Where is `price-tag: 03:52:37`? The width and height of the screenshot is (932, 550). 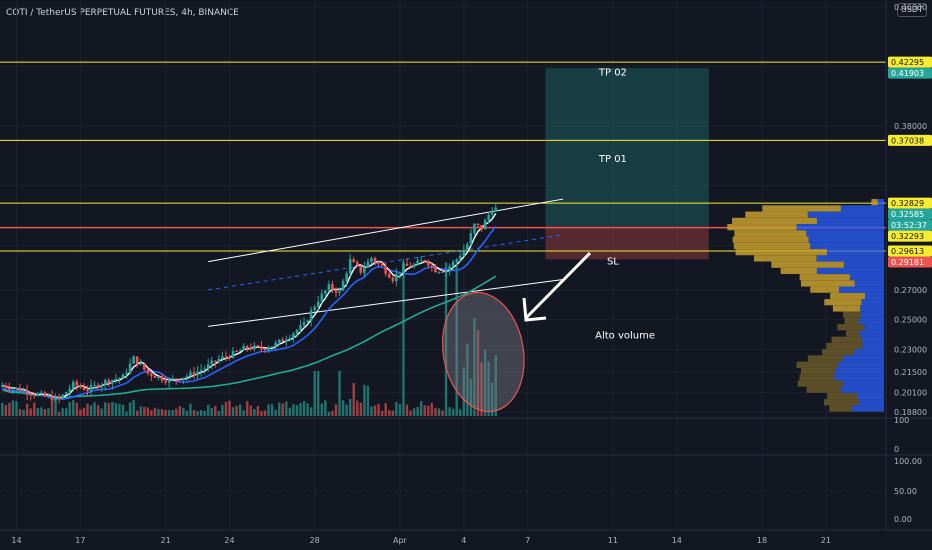
price-tag: 03:52:37 is located at coordinates (910, 225).